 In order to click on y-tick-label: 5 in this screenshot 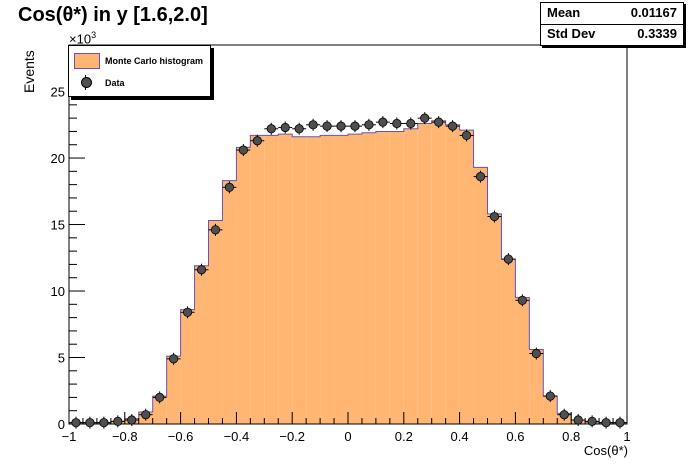, I will do `click(61, 358)`.